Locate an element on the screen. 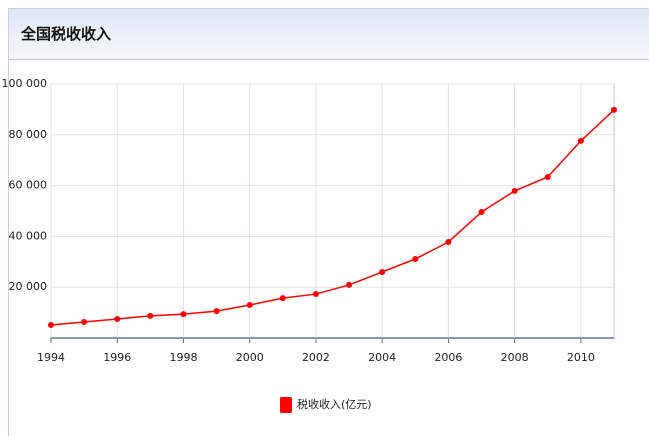  x-tick-label: 1998 is located at coordinates (183, 357).